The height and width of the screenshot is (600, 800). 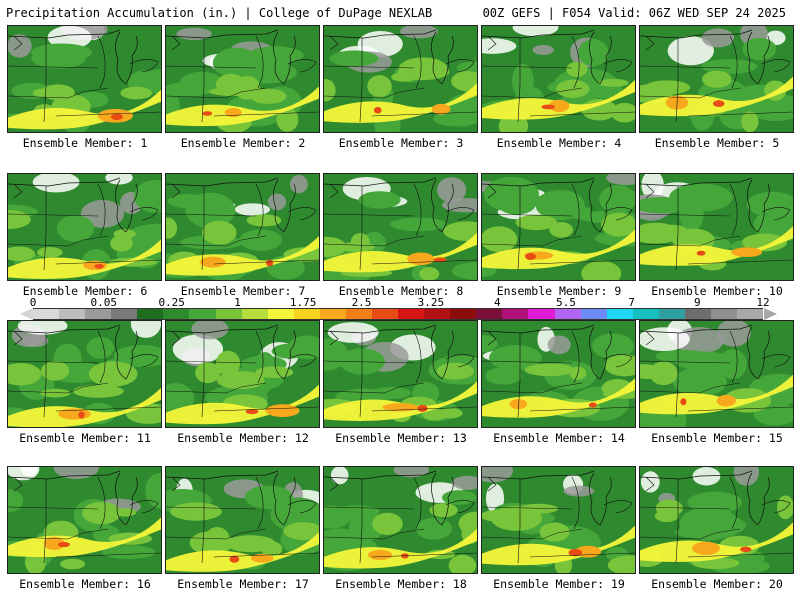 I want to click on colorbar-tick-label: 5.5, so click(x=565, y=302).